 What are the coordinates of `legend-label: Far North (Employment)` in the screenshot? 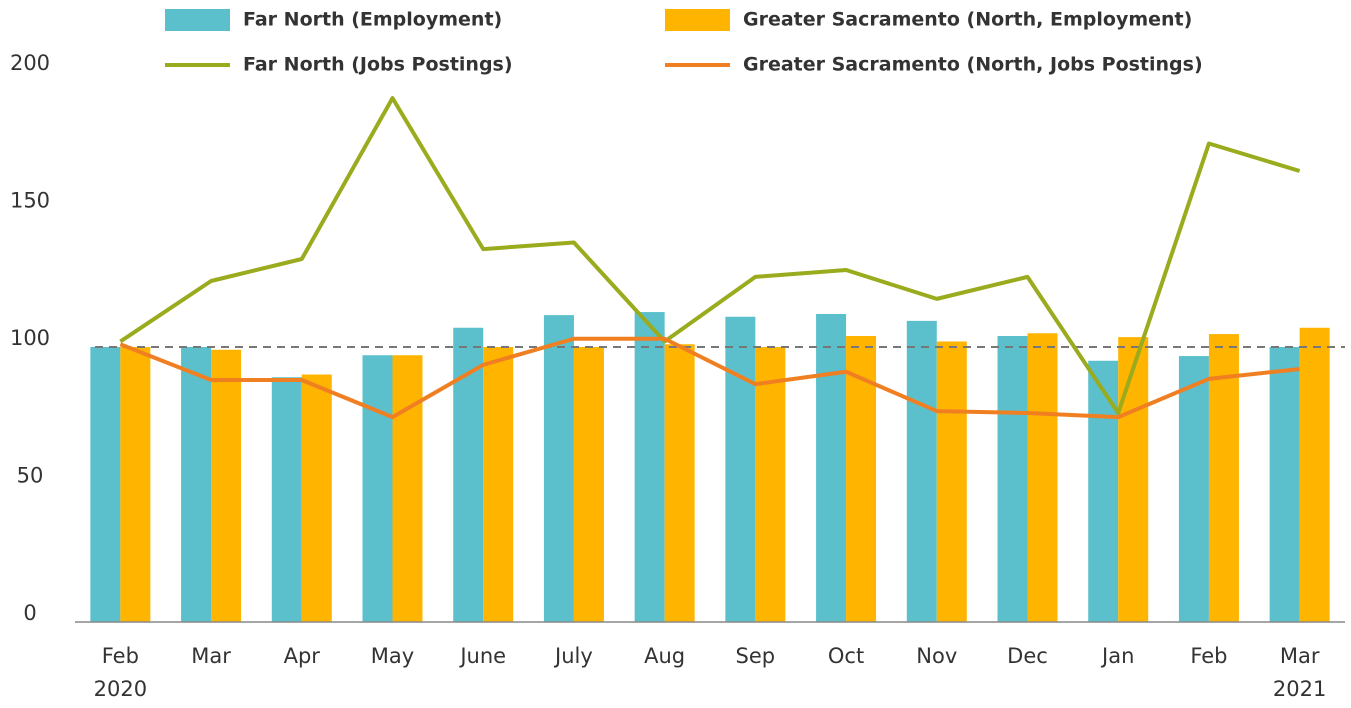 It's located at (372, 20).